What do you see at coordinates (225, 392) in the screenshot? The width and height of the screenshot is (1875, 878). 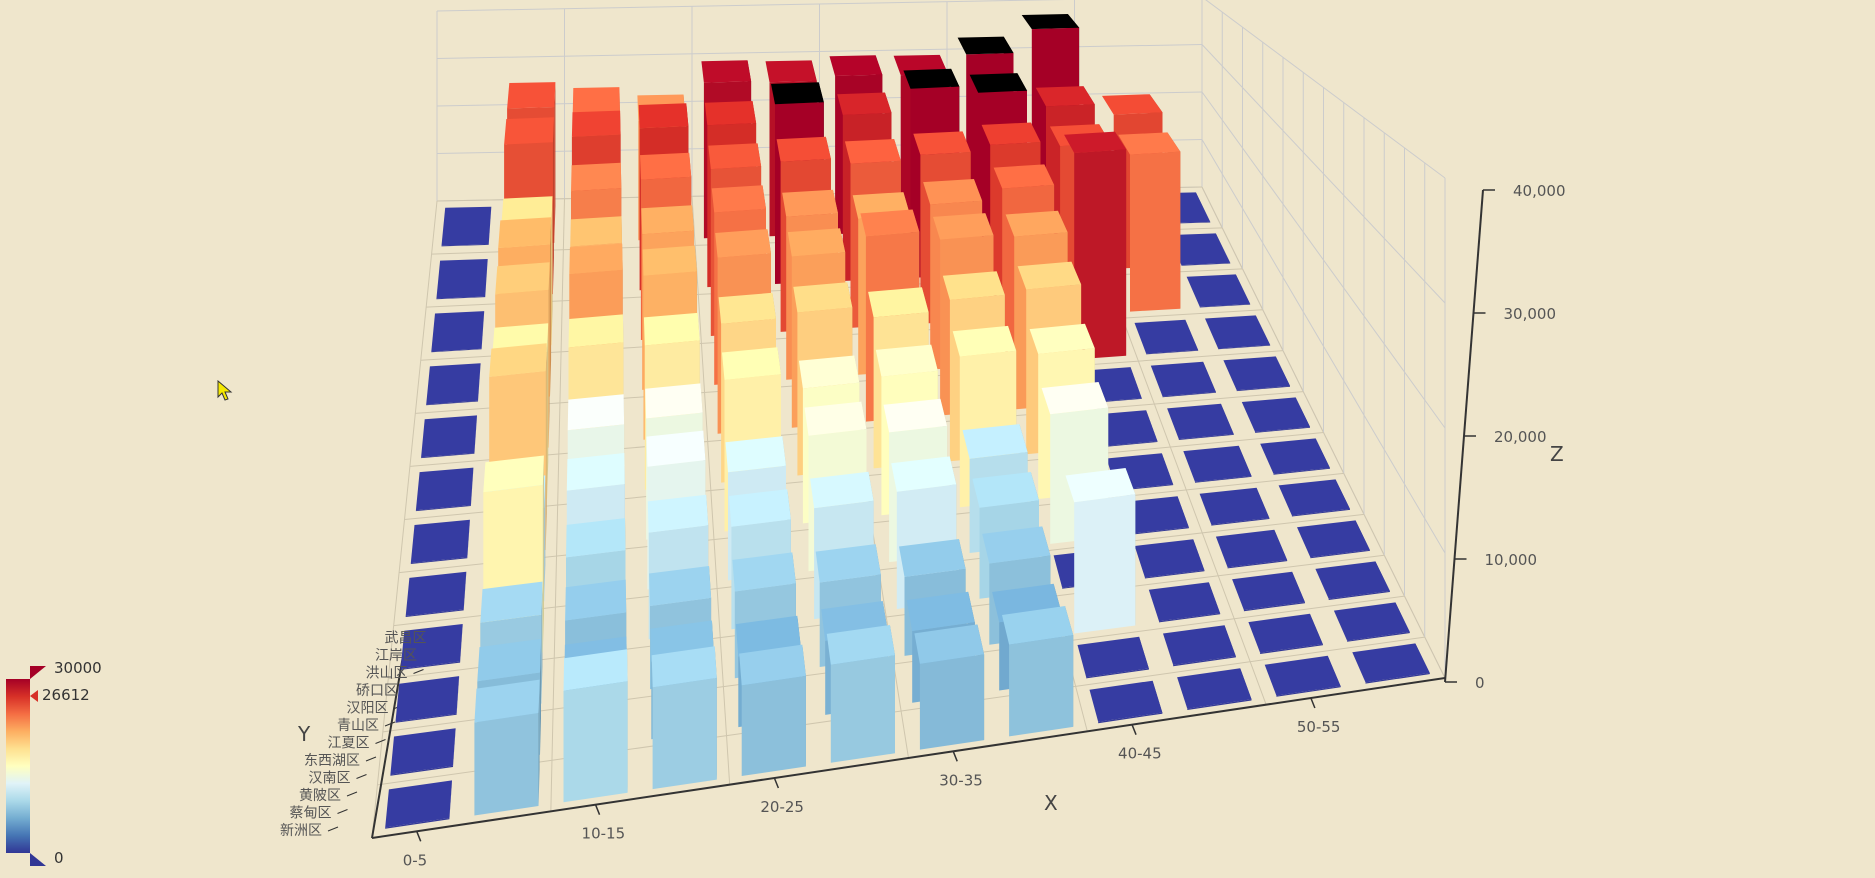 I see `mouse-cursor-icon` at bounding box center [225, 392].